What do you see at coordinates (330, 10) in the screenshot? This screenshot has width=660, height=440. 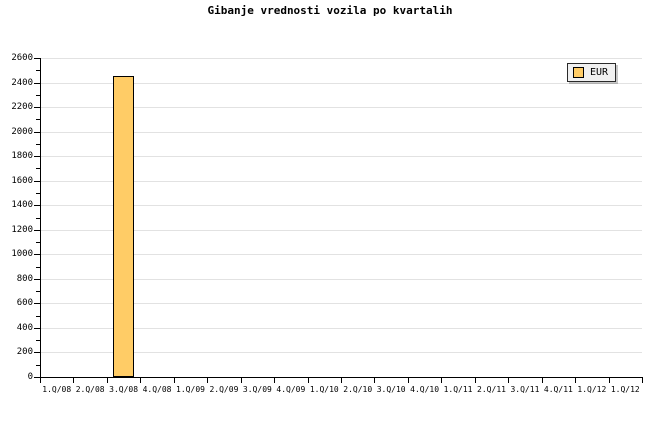 I see `chart-title: Gibanje vrednosti vozila po kvartalih` at bounding box center [330, 10].